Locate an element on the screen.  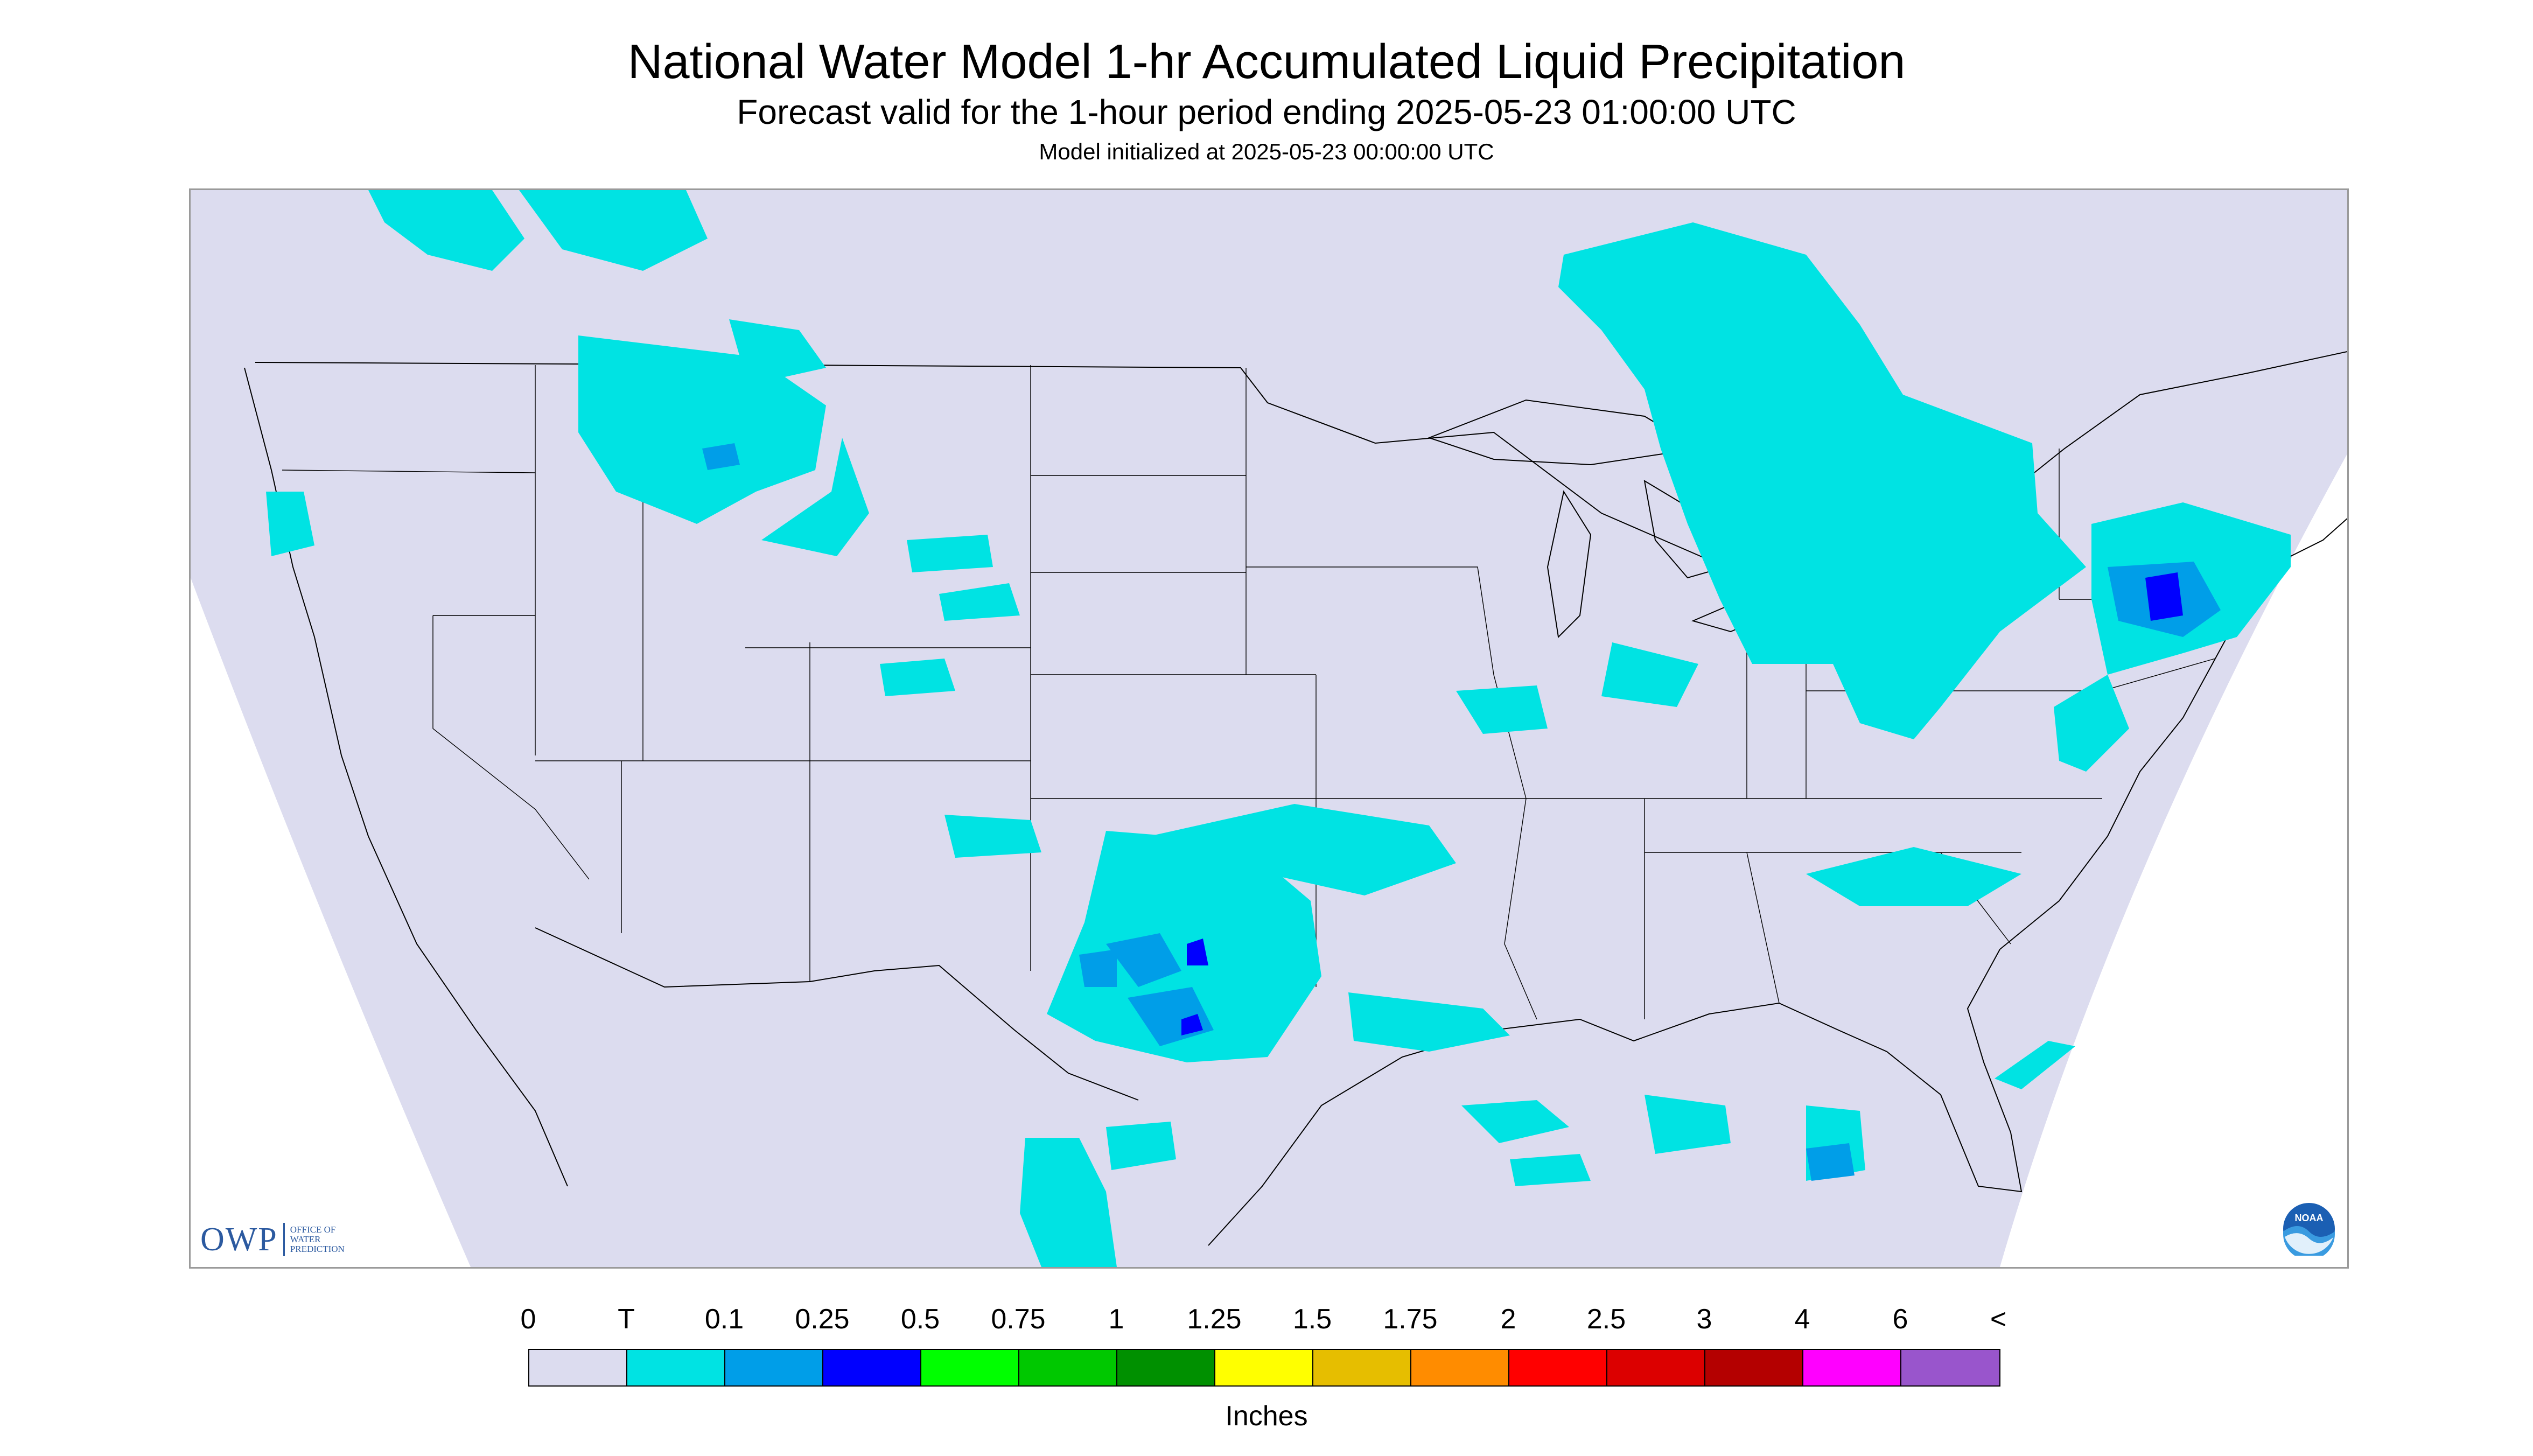
owp-logo-line-3: PREDICTION is located at coordinates (317, 1249).